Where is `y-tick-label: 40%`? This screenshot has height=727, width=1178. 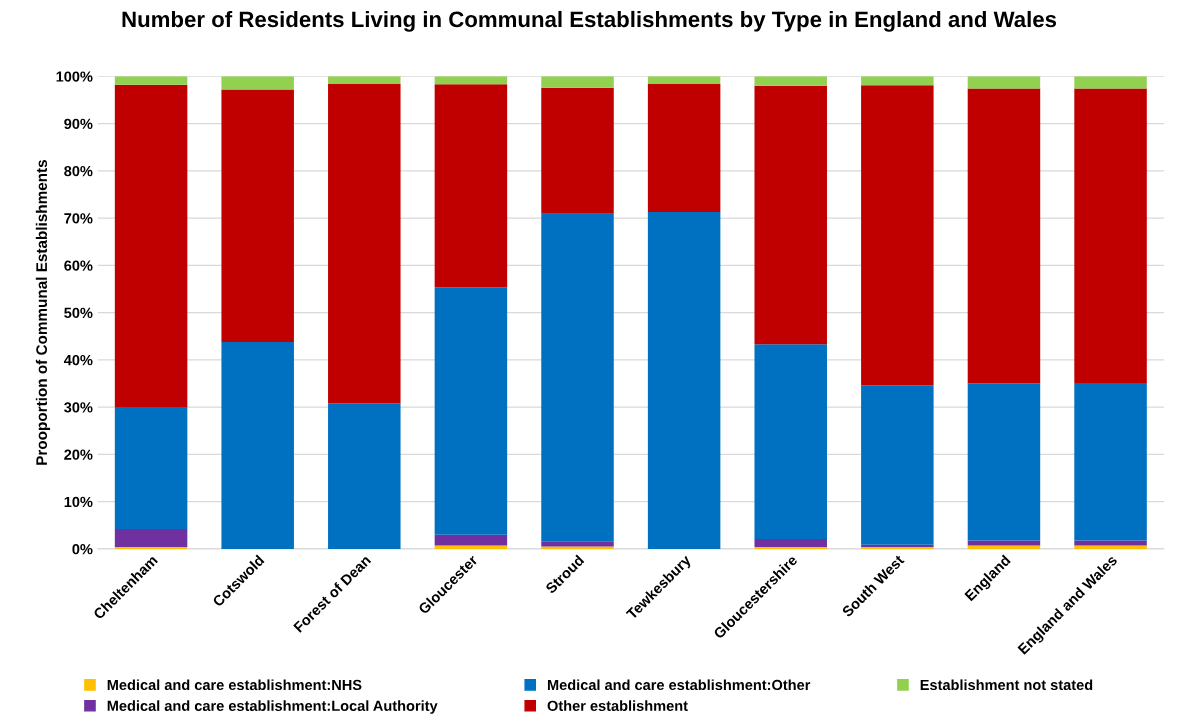
y-tick-label: 40% is located at coordinates (78, 360).